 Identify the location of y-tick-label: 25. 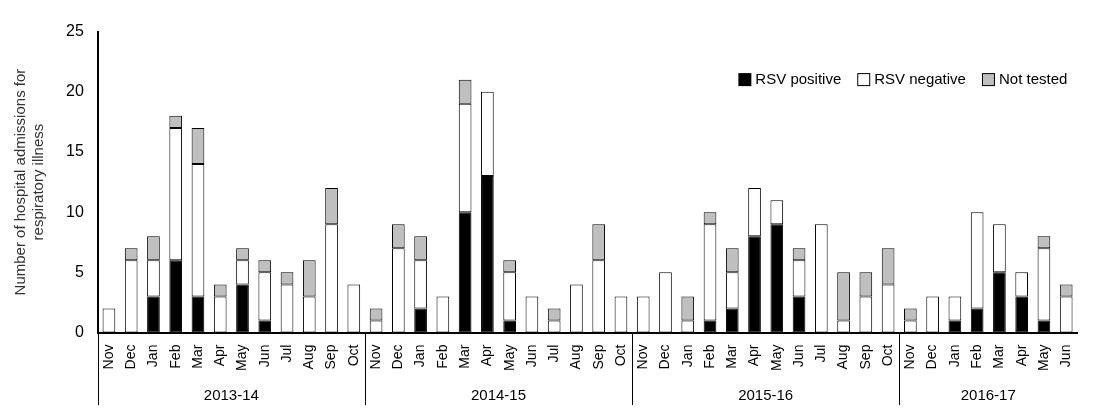
(75, 31).